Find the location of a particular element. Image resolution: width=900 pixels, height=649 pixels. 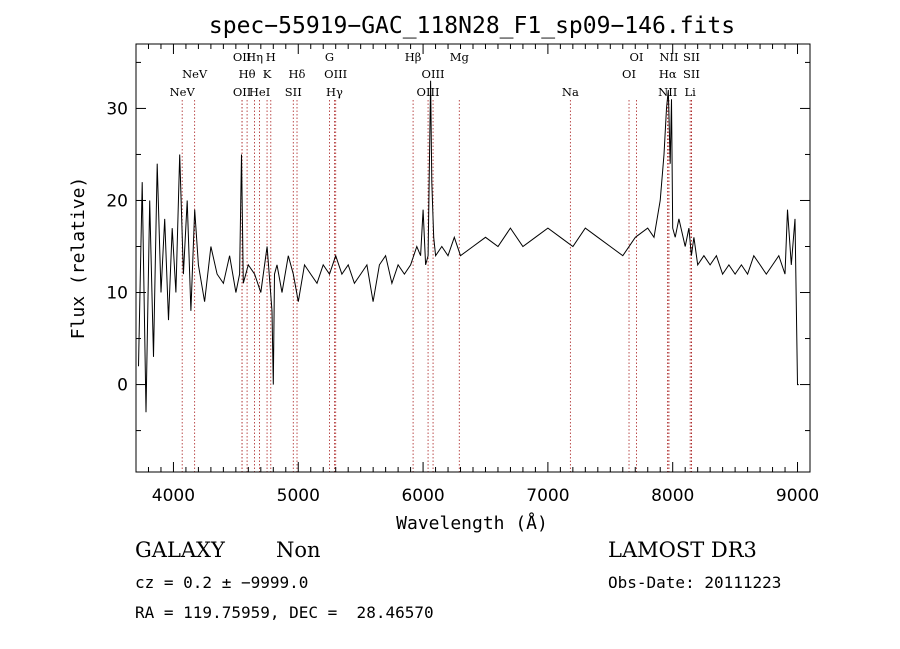

marker-label-25: SII is located at coordinates (691, 74).